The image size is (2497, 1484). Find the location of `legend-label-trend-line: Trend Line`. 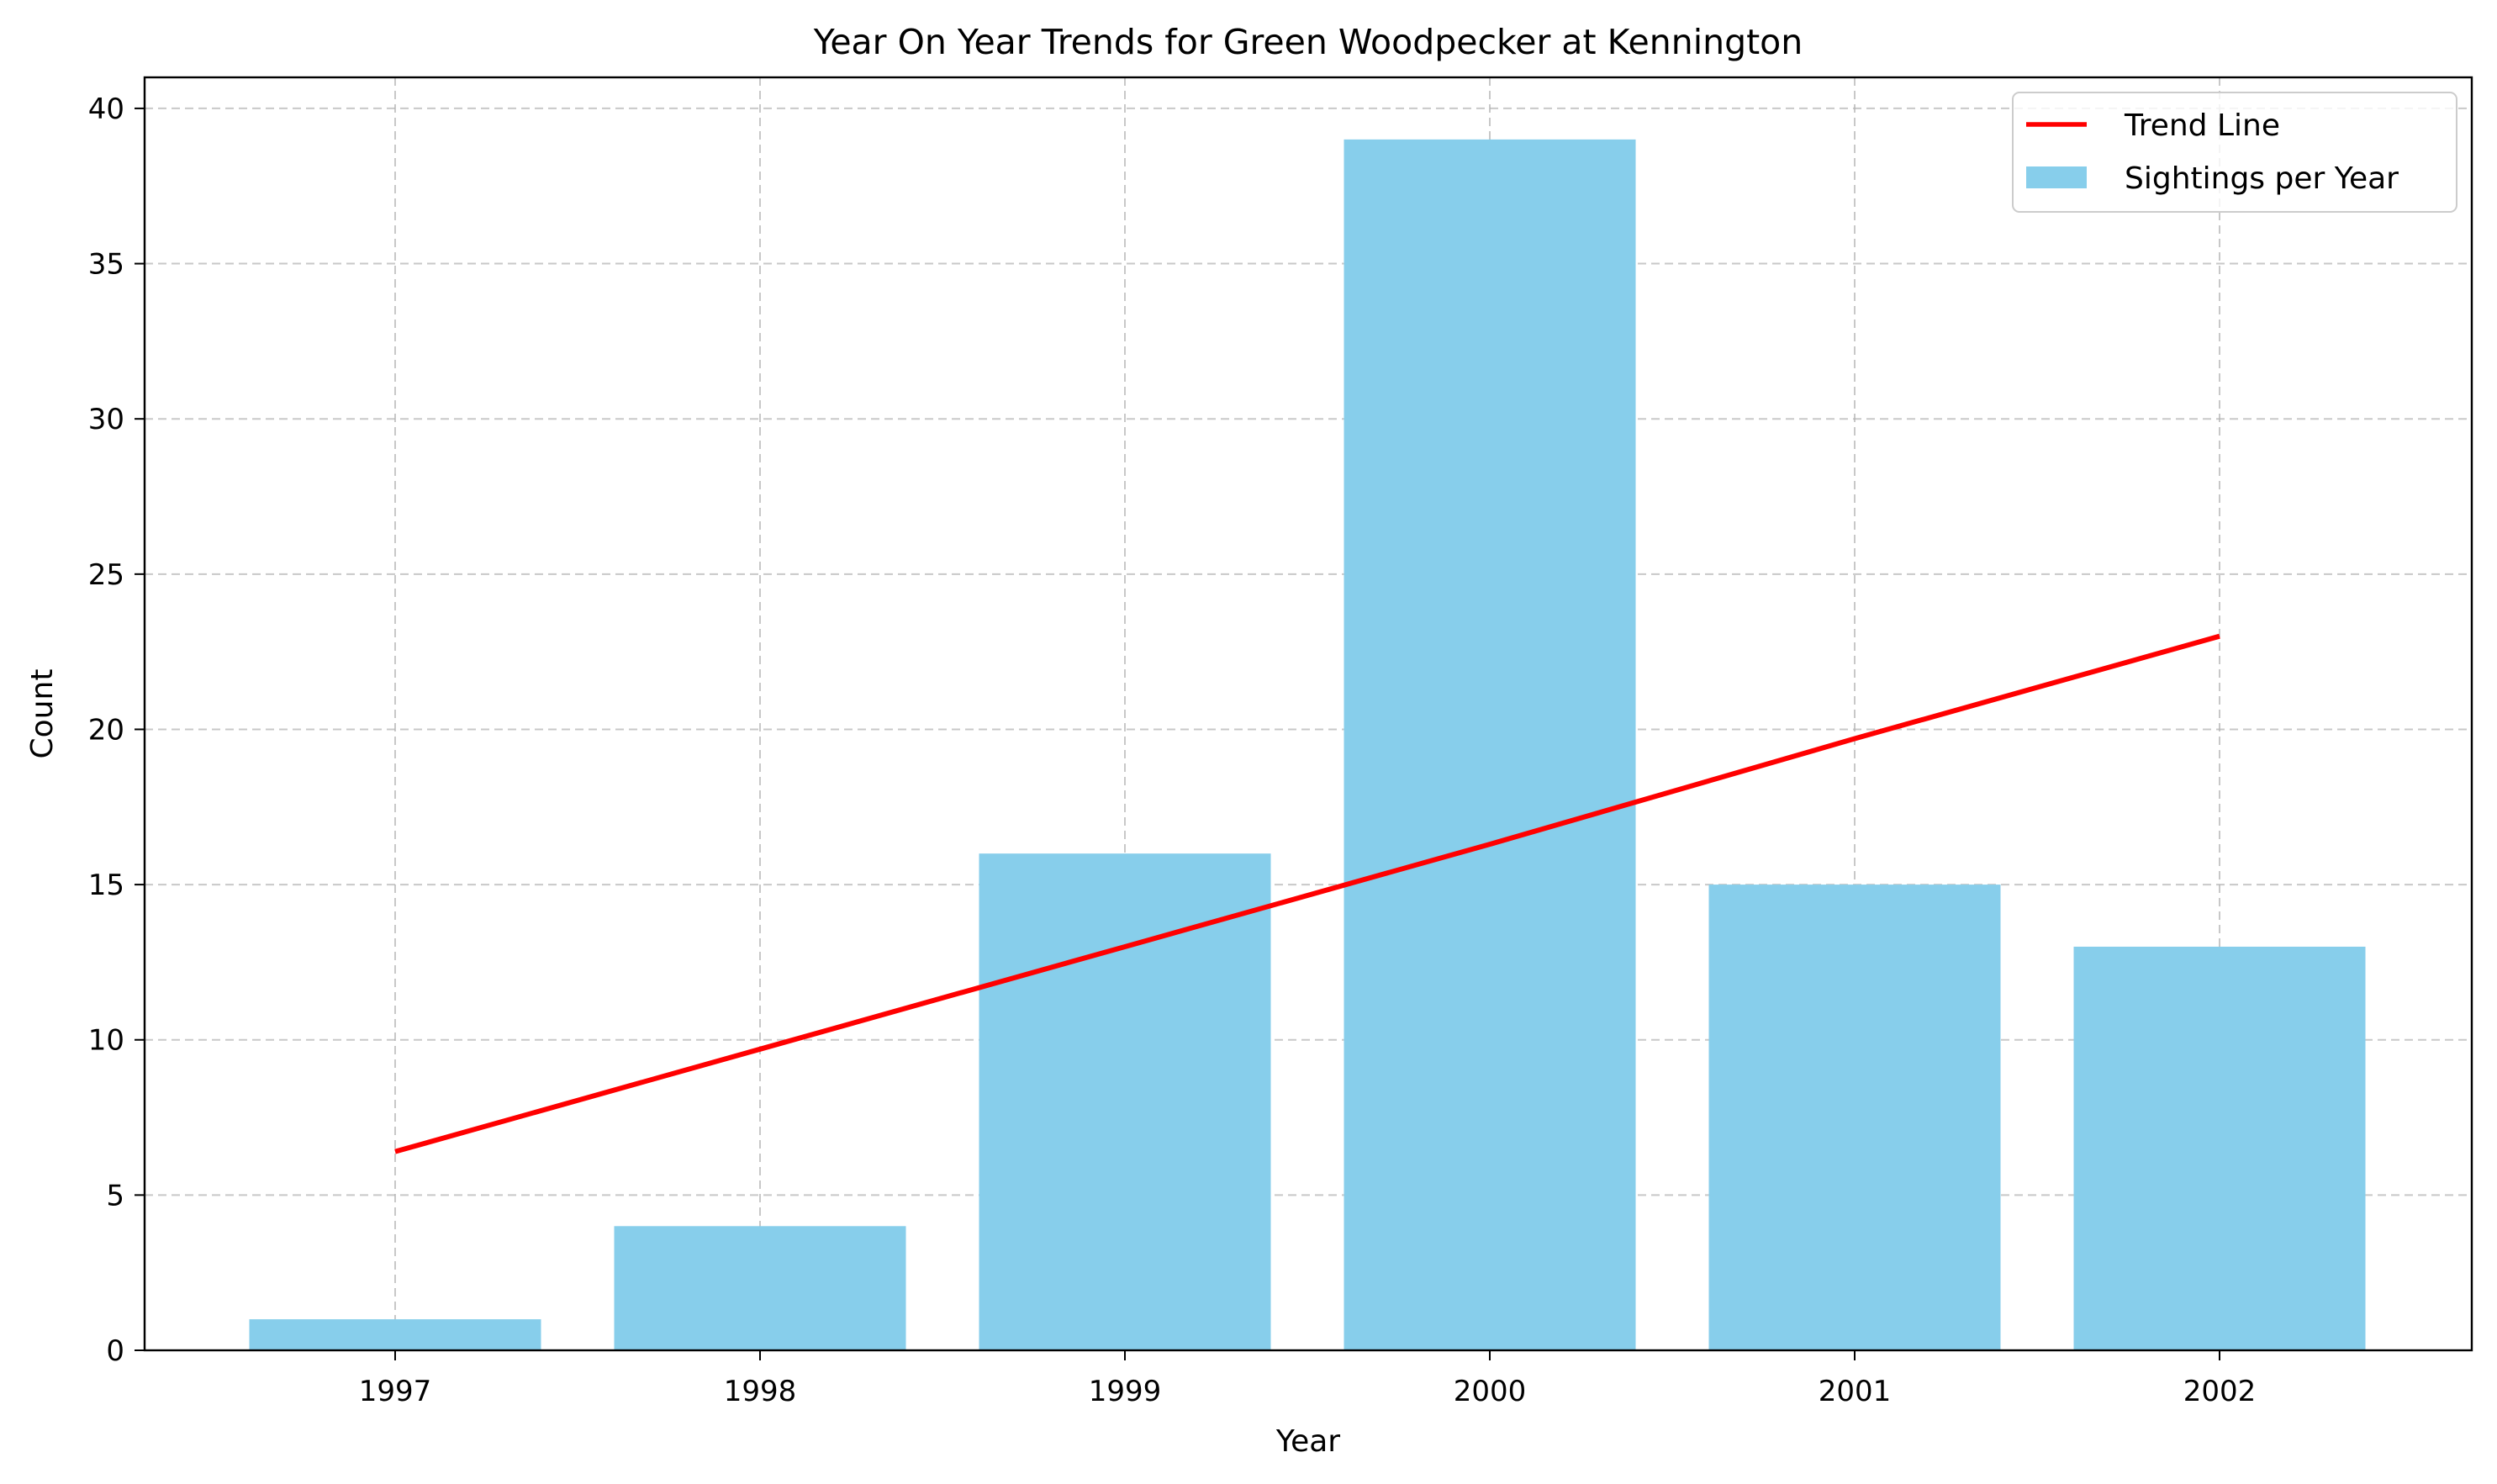

legend-label-trend-line: Trend Line is located at coordinates (2202, 126).